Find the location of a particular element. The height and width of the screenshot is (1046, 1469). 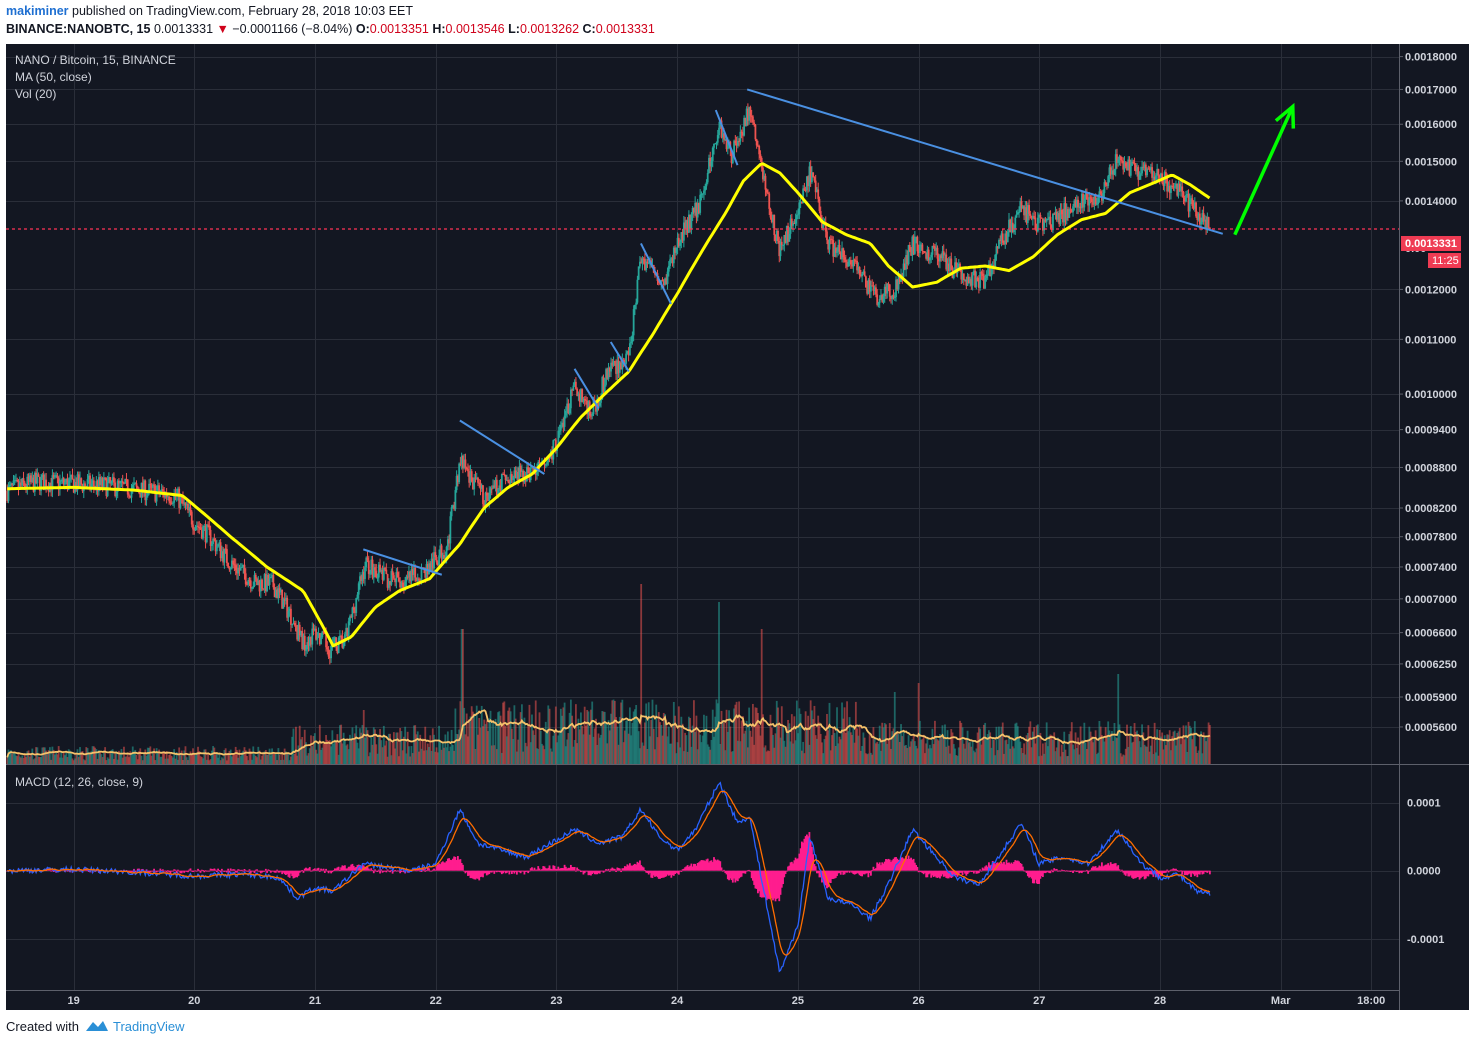

tradingview-logo-icon is located at coordinates (97, 1027).